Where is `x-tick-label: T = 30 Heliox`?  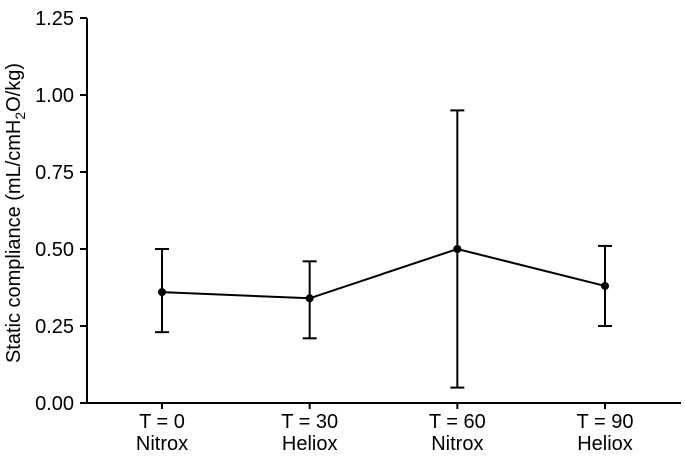
x-tick-label: T = 30 Heliox is located at coordinates (309, 433).